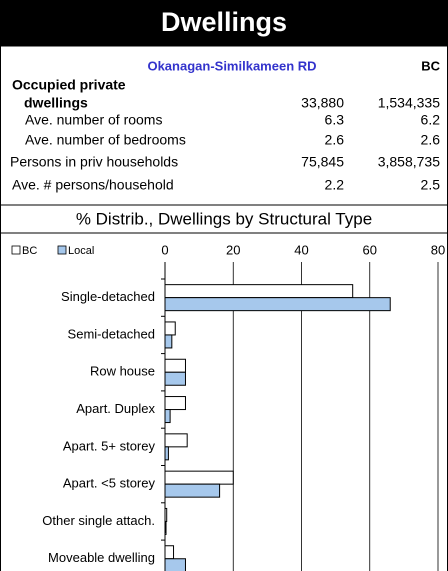 The image size is (448, 571). I want to click on row-label: dwellings, so click(56, 103).